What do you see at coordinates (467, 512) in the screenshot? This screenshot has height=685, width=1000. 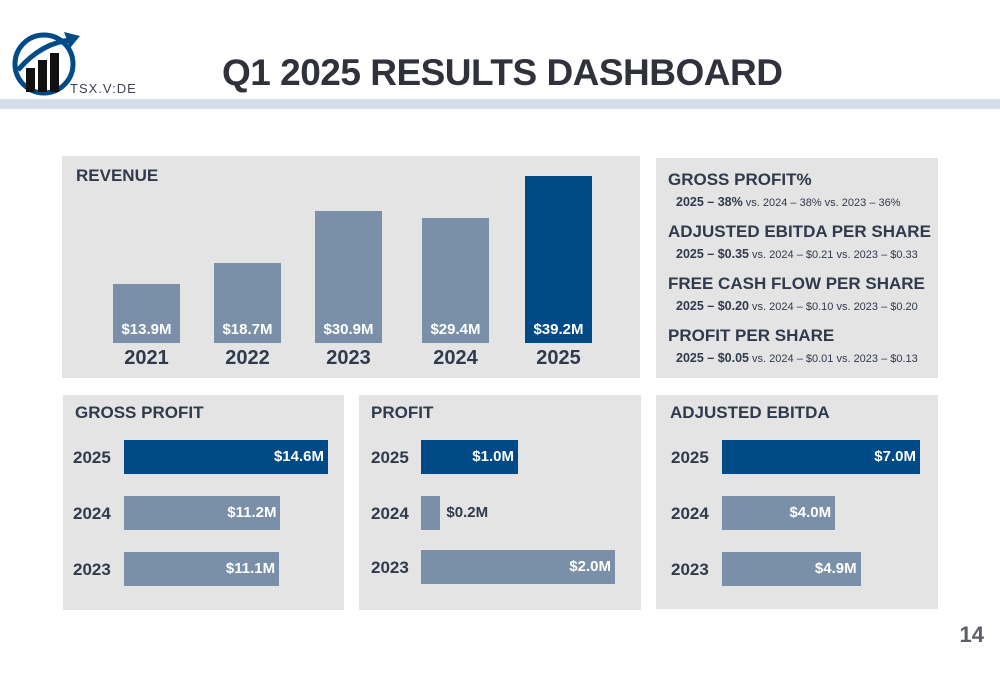 I see `bar-value-label: $0.2M` at bounding box center [467, 512].